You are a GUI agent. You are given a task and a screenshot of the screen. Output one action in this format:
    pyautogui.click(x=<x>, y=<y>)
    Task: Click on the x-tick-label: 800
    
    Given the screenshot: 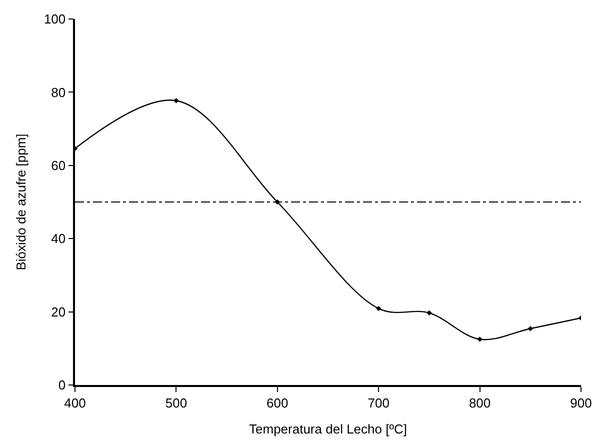 What is the action you would take?
    pyautogui.click(x=479, y=402)
    